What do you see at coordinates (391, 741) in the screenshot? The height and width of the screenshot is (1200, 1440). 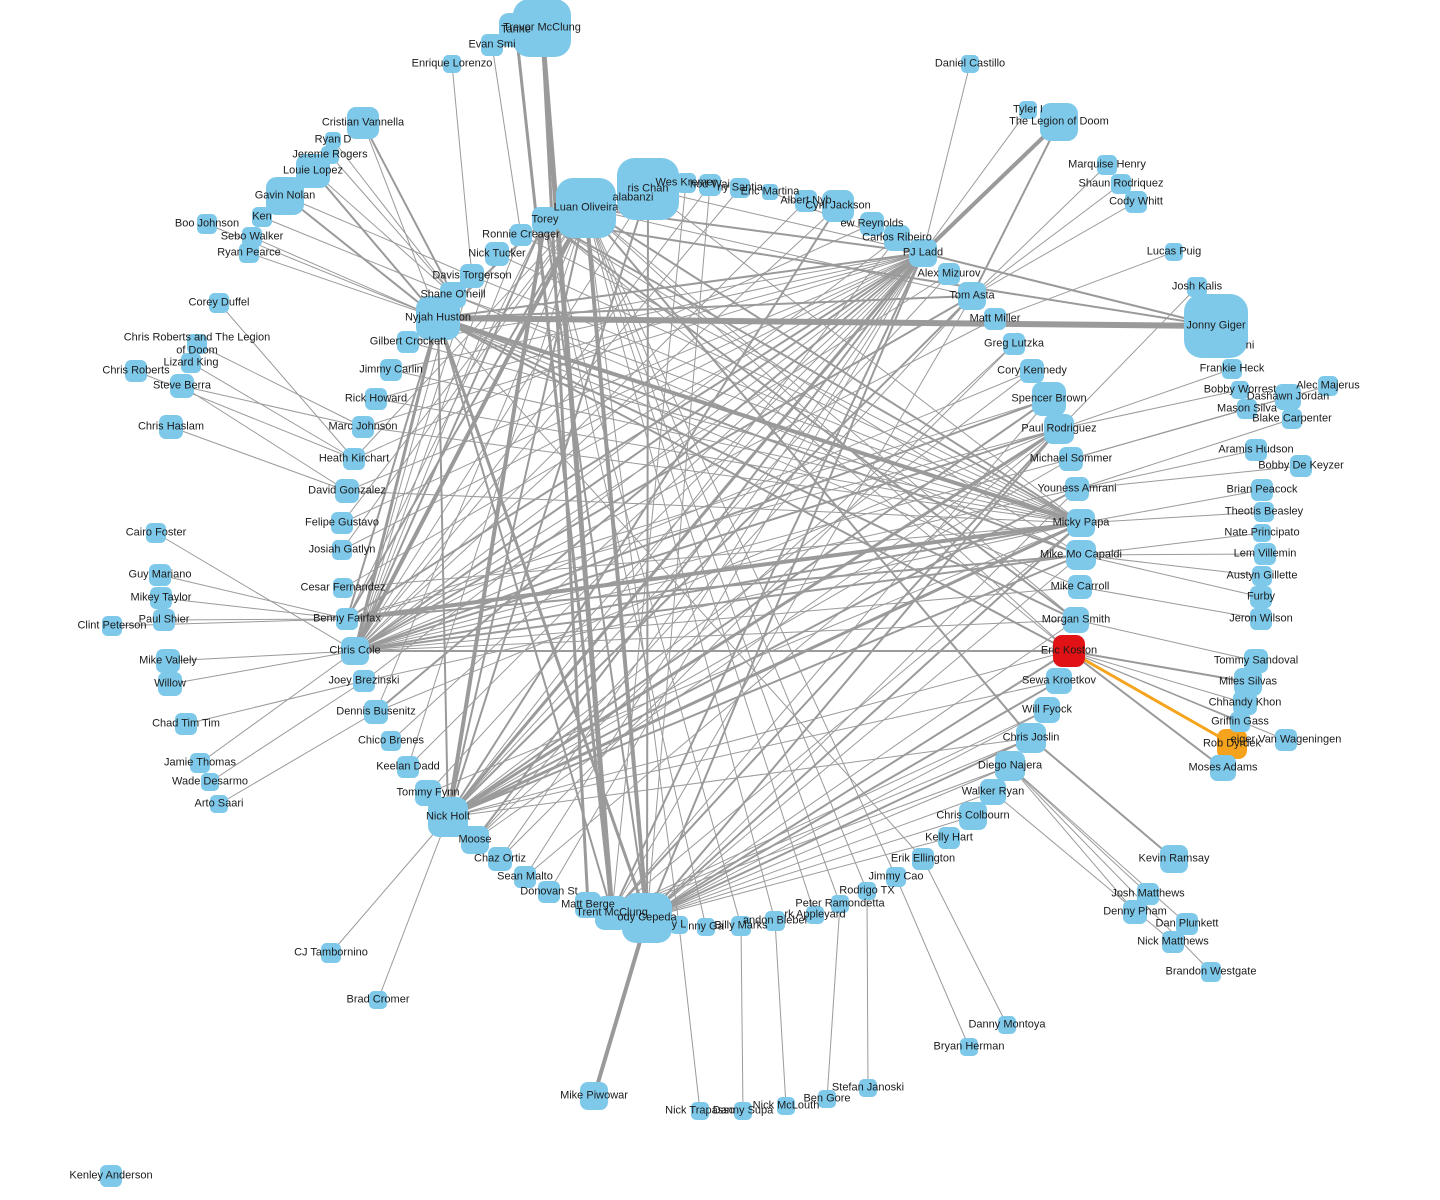 I see `graph-node-chico_brenes` at bounding box center [391, 741].